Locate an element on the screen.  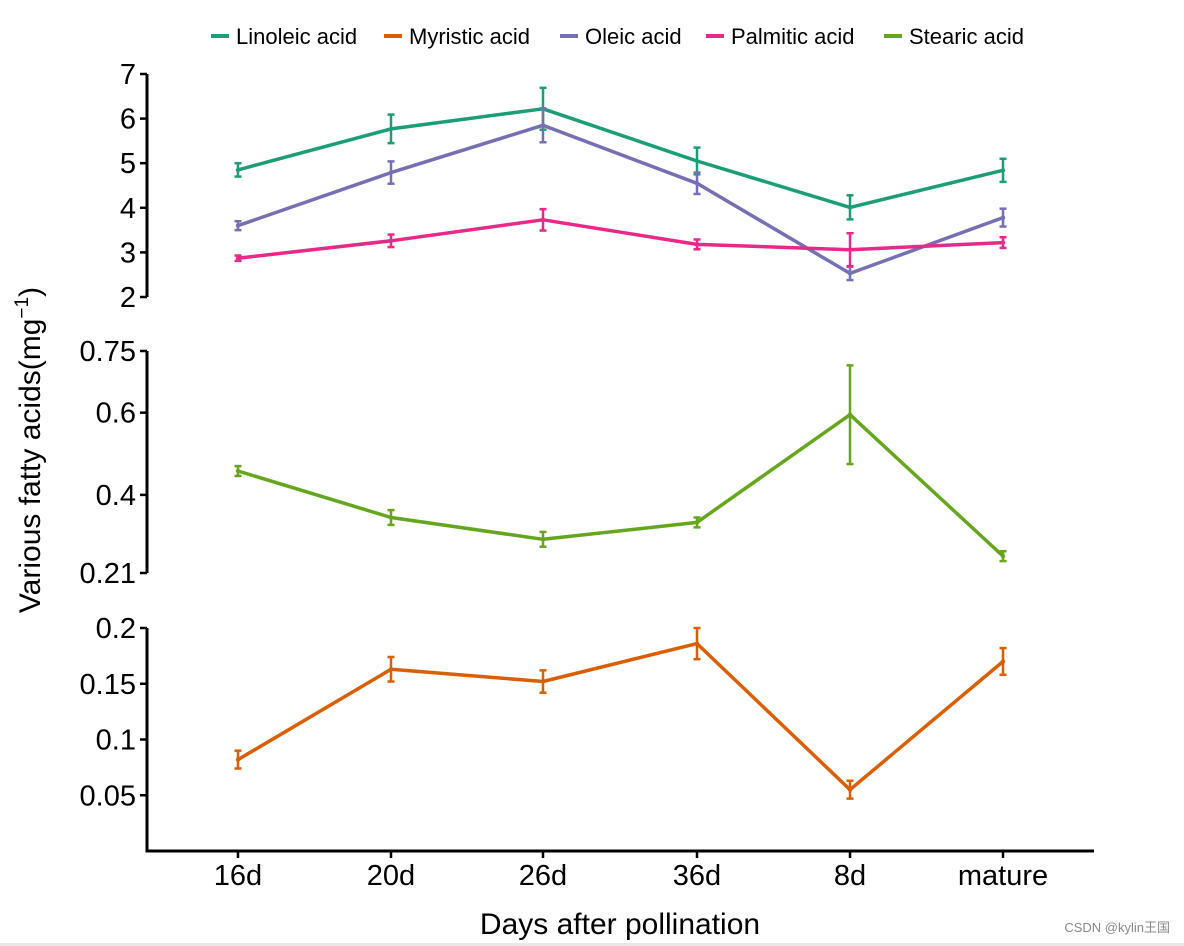
y-tick-label-middle: 0.6 is located at coordinates (116, 414).